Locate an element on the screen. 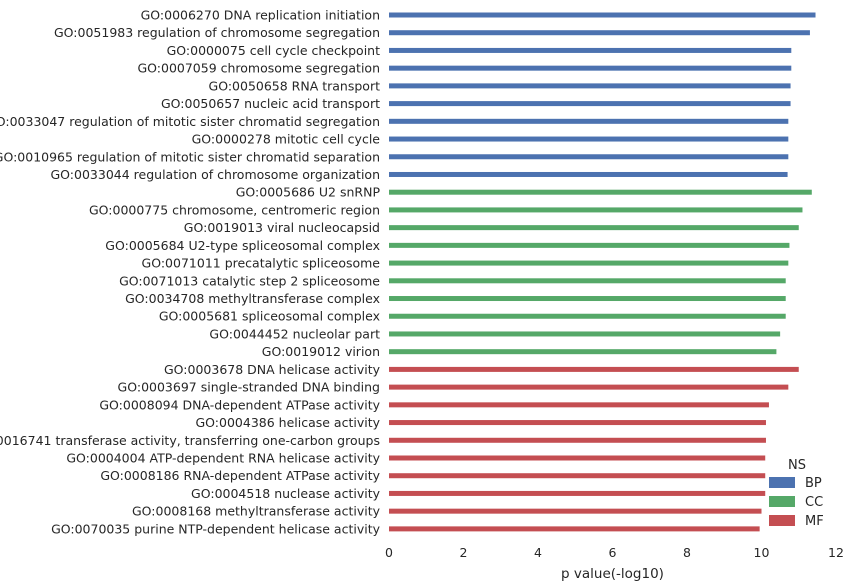  category-label: GO:0050658 RNA transport is located at coordinates (295, 85).